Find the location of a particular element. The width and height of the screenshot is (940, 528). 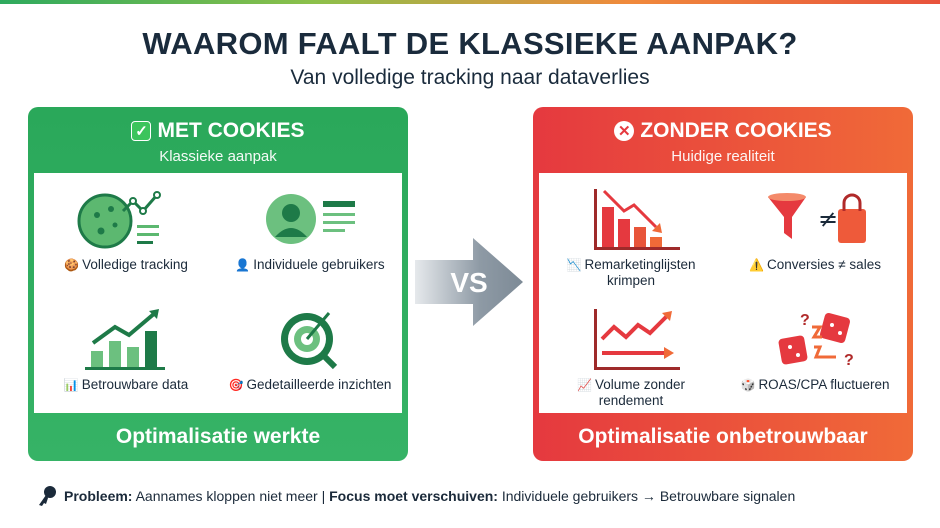

key-icon is located at coordinates (47, 496).